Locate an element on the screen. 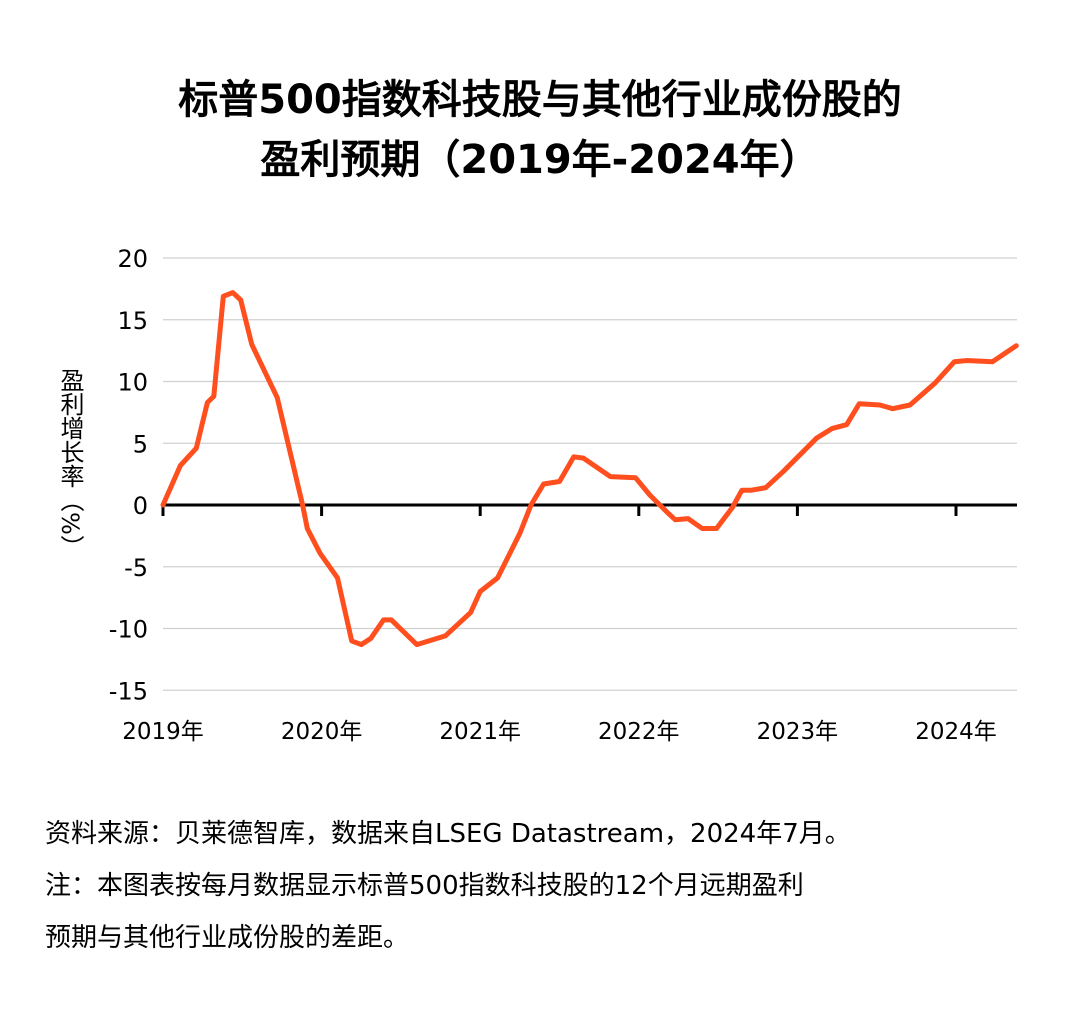  x-tick-label: 2024年 is located at coordinates (956, 732).